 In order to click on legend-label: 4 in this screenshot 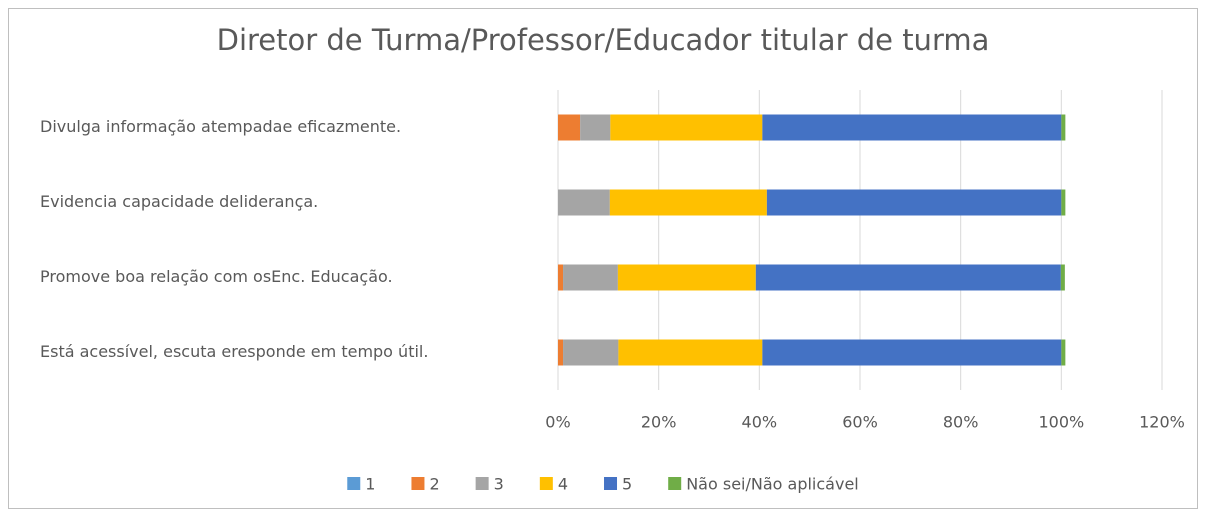, I will do `click(563, 484)`.